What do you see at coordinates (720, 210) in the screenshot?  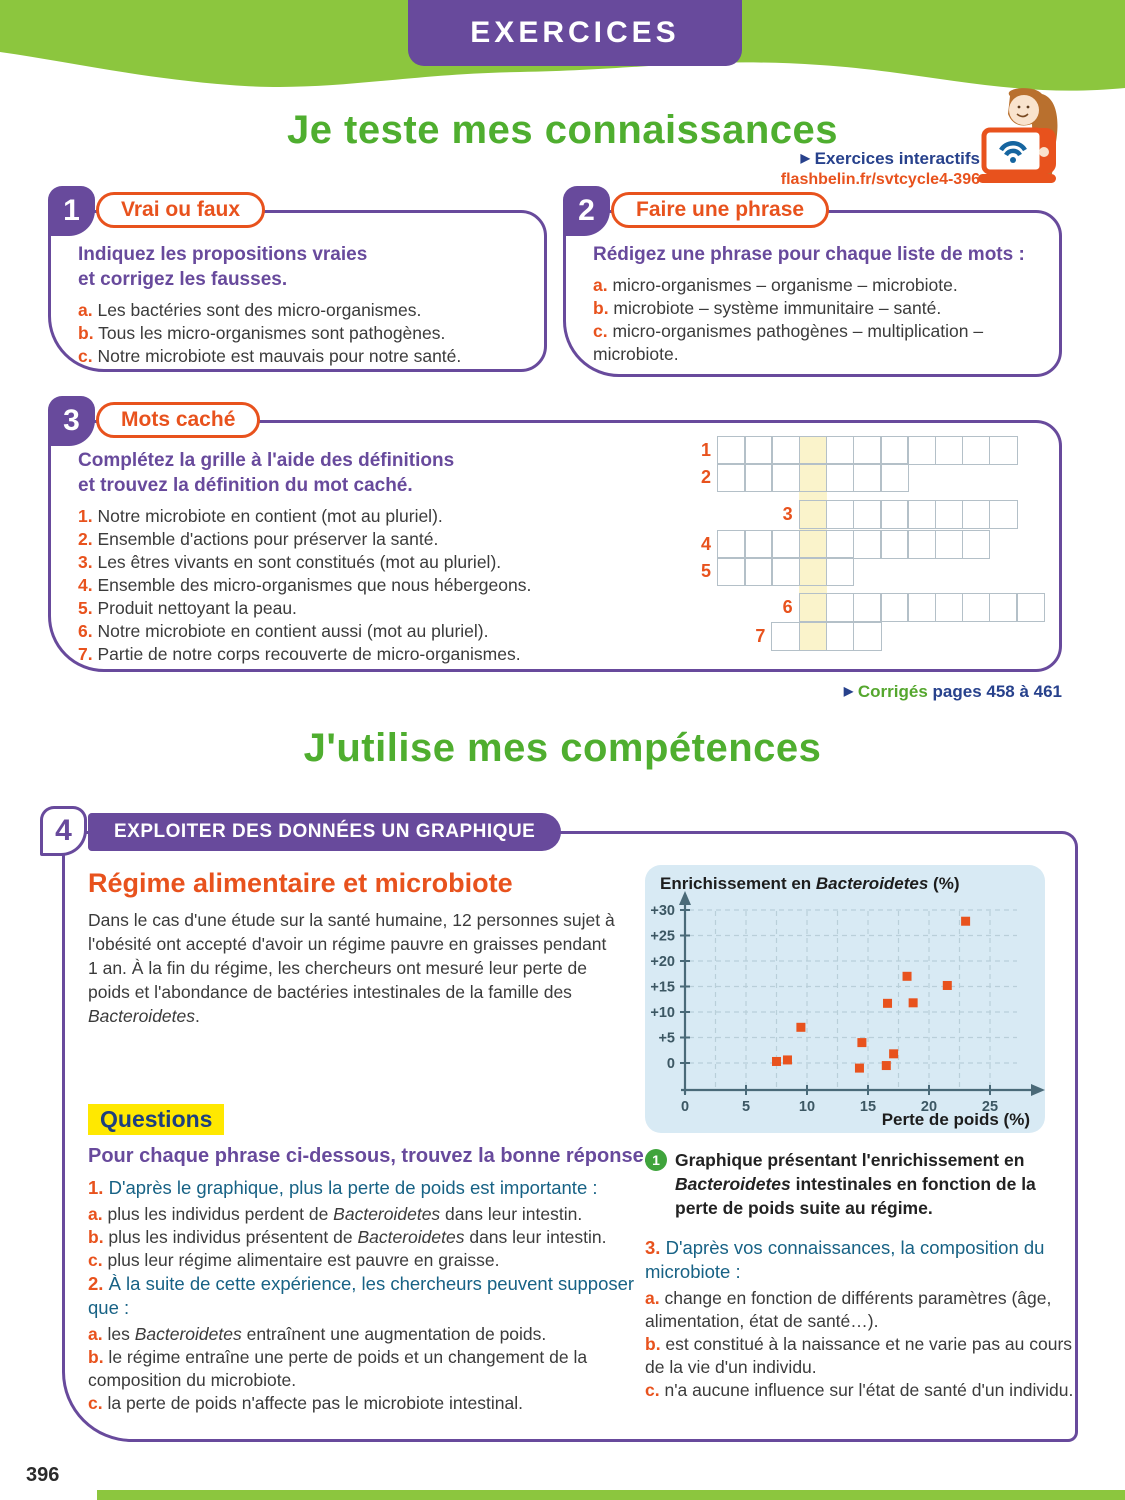 I see `exercise2-title: Faire une phrase` at bounding box center [720, 210].